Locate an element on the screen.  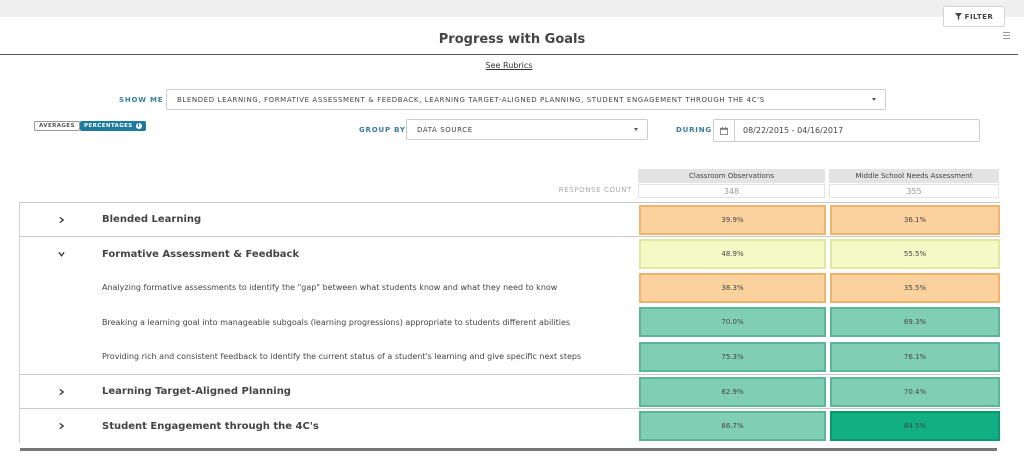
averages-toggle: AVERAGES is located at coordinates (57, 126).